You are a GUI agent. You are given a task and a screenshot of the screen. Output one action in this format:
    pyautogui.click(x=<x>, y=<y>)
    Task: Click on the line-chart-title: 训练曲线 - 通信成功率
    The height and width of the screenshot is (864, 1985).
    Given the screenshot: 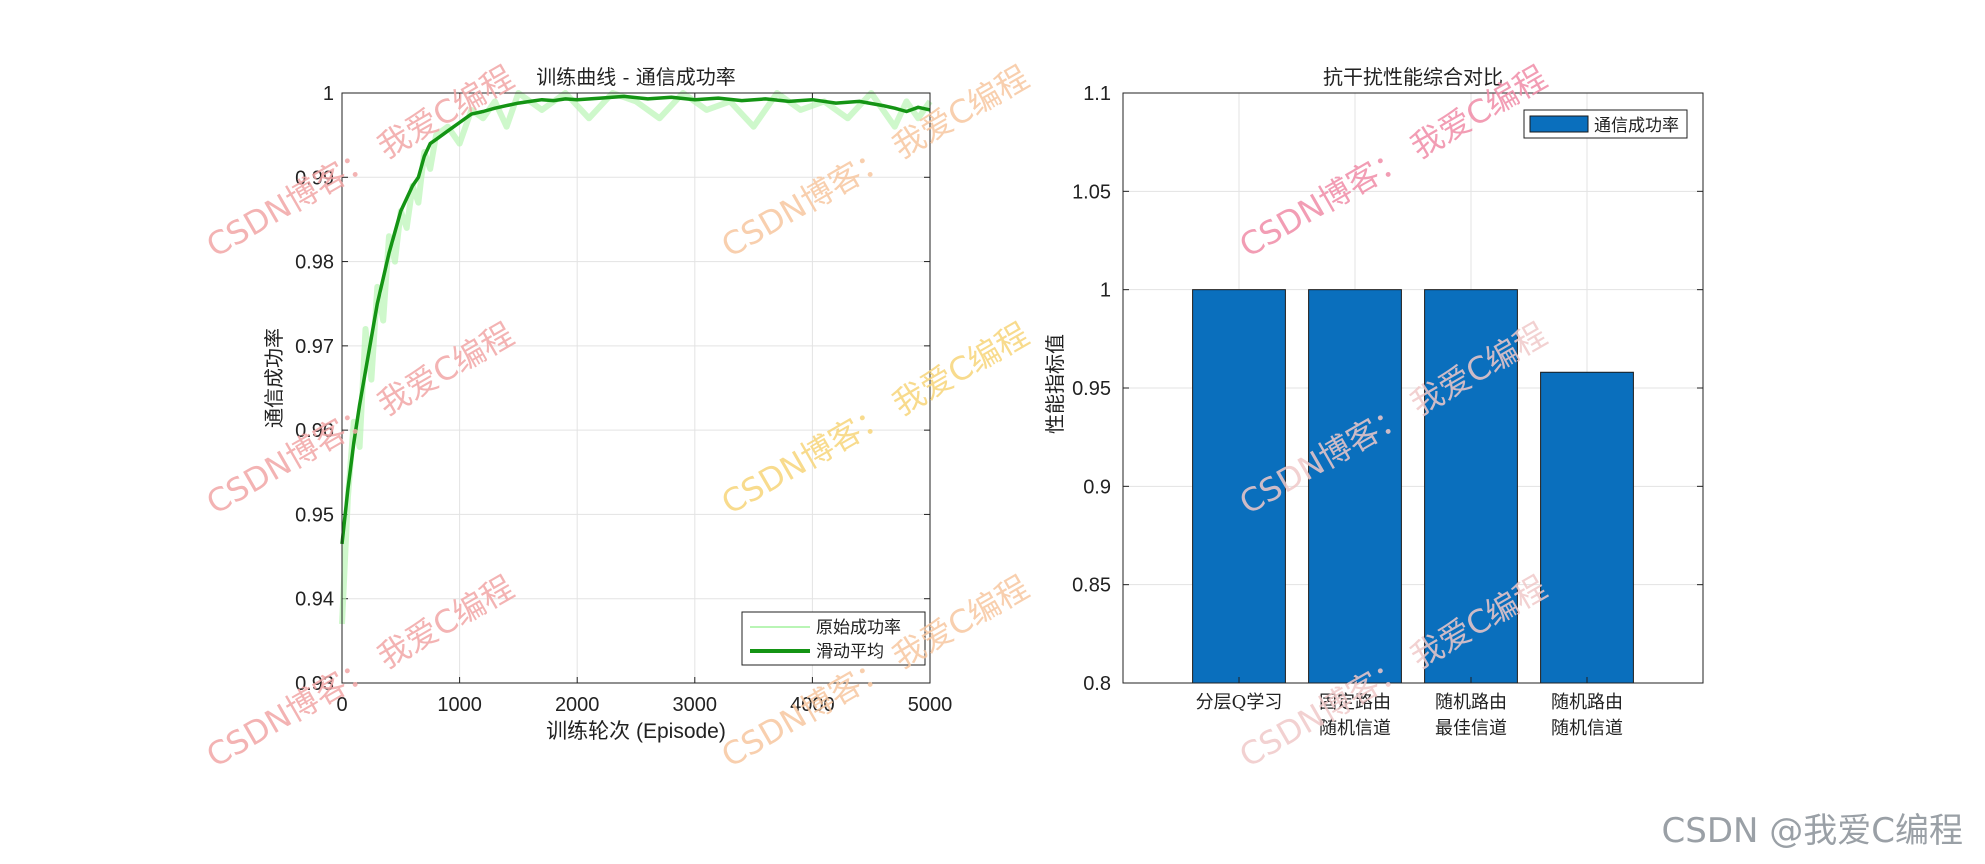 What is the action you would take?
    pyautogui.click(x=635, y=77)
    